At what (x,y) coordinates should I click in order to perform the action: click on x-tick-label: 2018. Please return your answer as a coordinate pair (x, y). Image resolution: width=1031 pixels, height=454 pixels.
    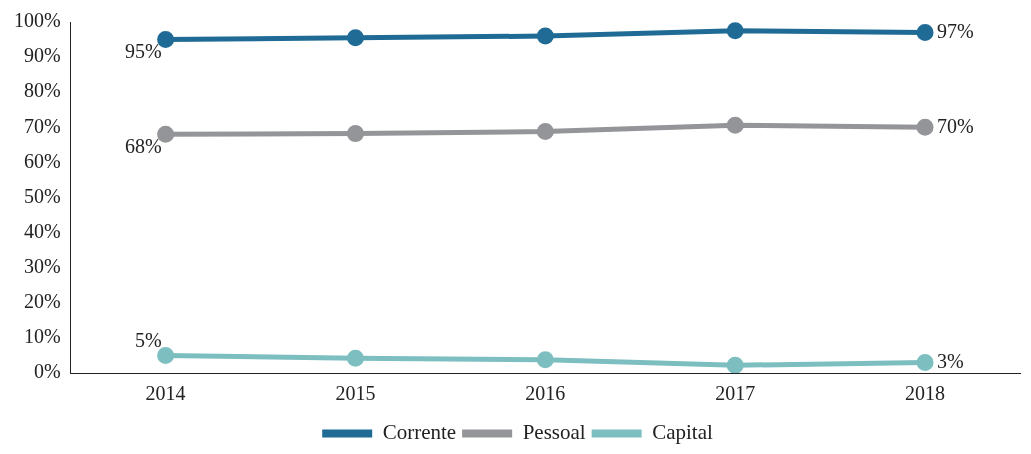
    Looking at the image, I should click on (925, 393).